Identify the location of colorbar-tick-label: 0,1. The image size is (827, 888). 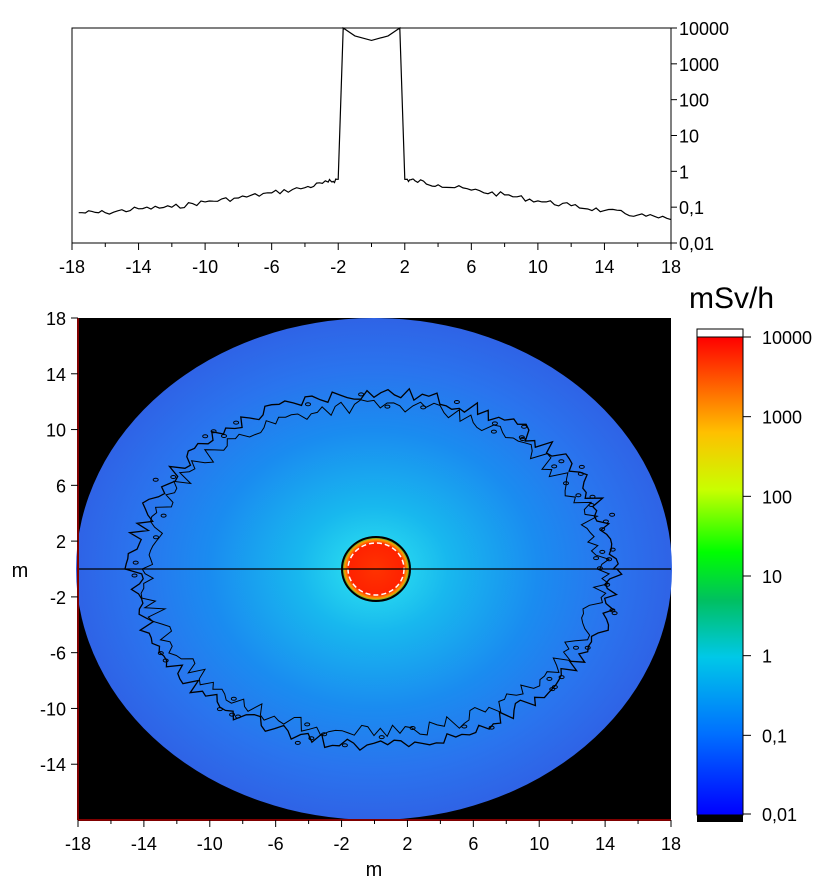
(774, 736).